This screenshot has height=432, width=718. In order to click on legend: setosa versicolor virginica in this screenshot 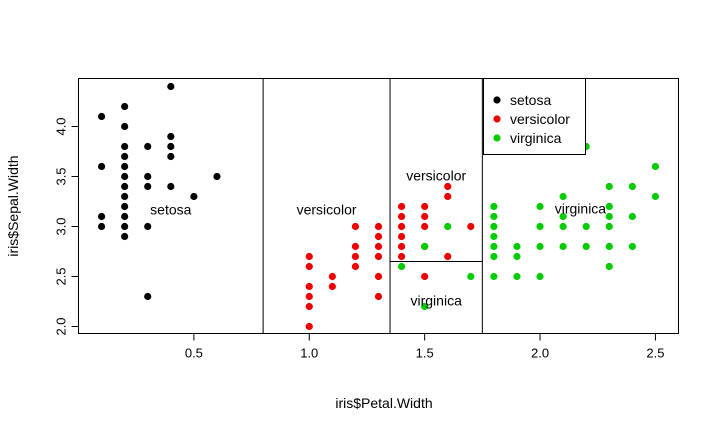, I will do `click(534, 116)`.